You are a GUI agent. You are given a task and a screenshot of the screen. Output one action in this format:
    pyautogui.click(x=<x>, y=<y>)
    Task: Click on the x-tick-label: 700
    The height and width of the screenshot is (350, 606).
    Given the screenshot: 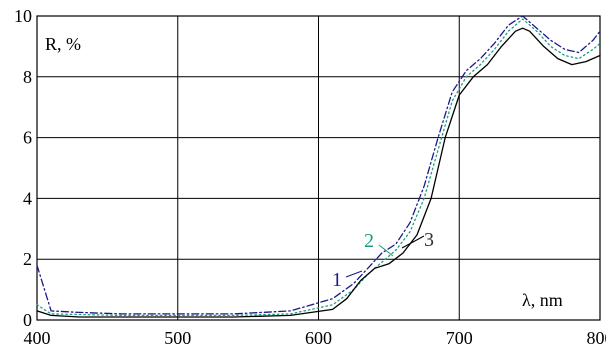 What is the action you would take?
    pyautogui.click(x=459, y=338)
    